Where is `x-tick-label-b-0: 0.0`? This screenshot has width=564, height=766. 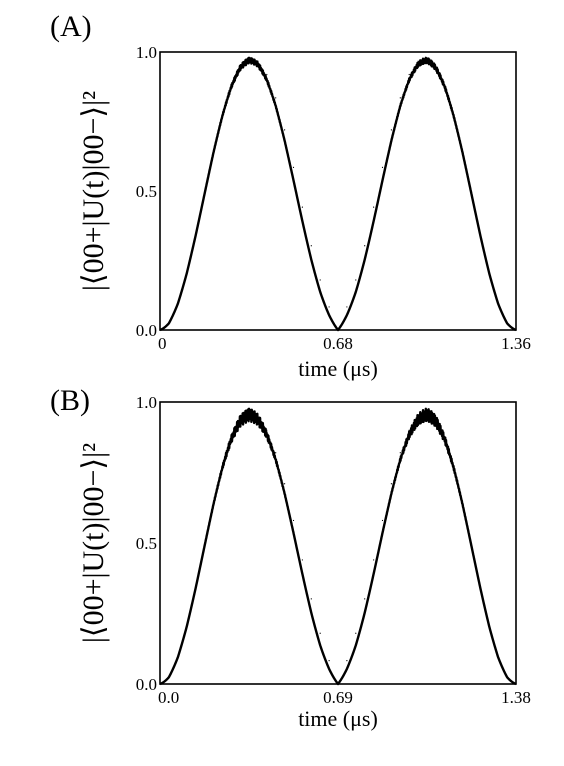 x-tick-label-b-0: 0.0 is located at coordinates (168, 697).